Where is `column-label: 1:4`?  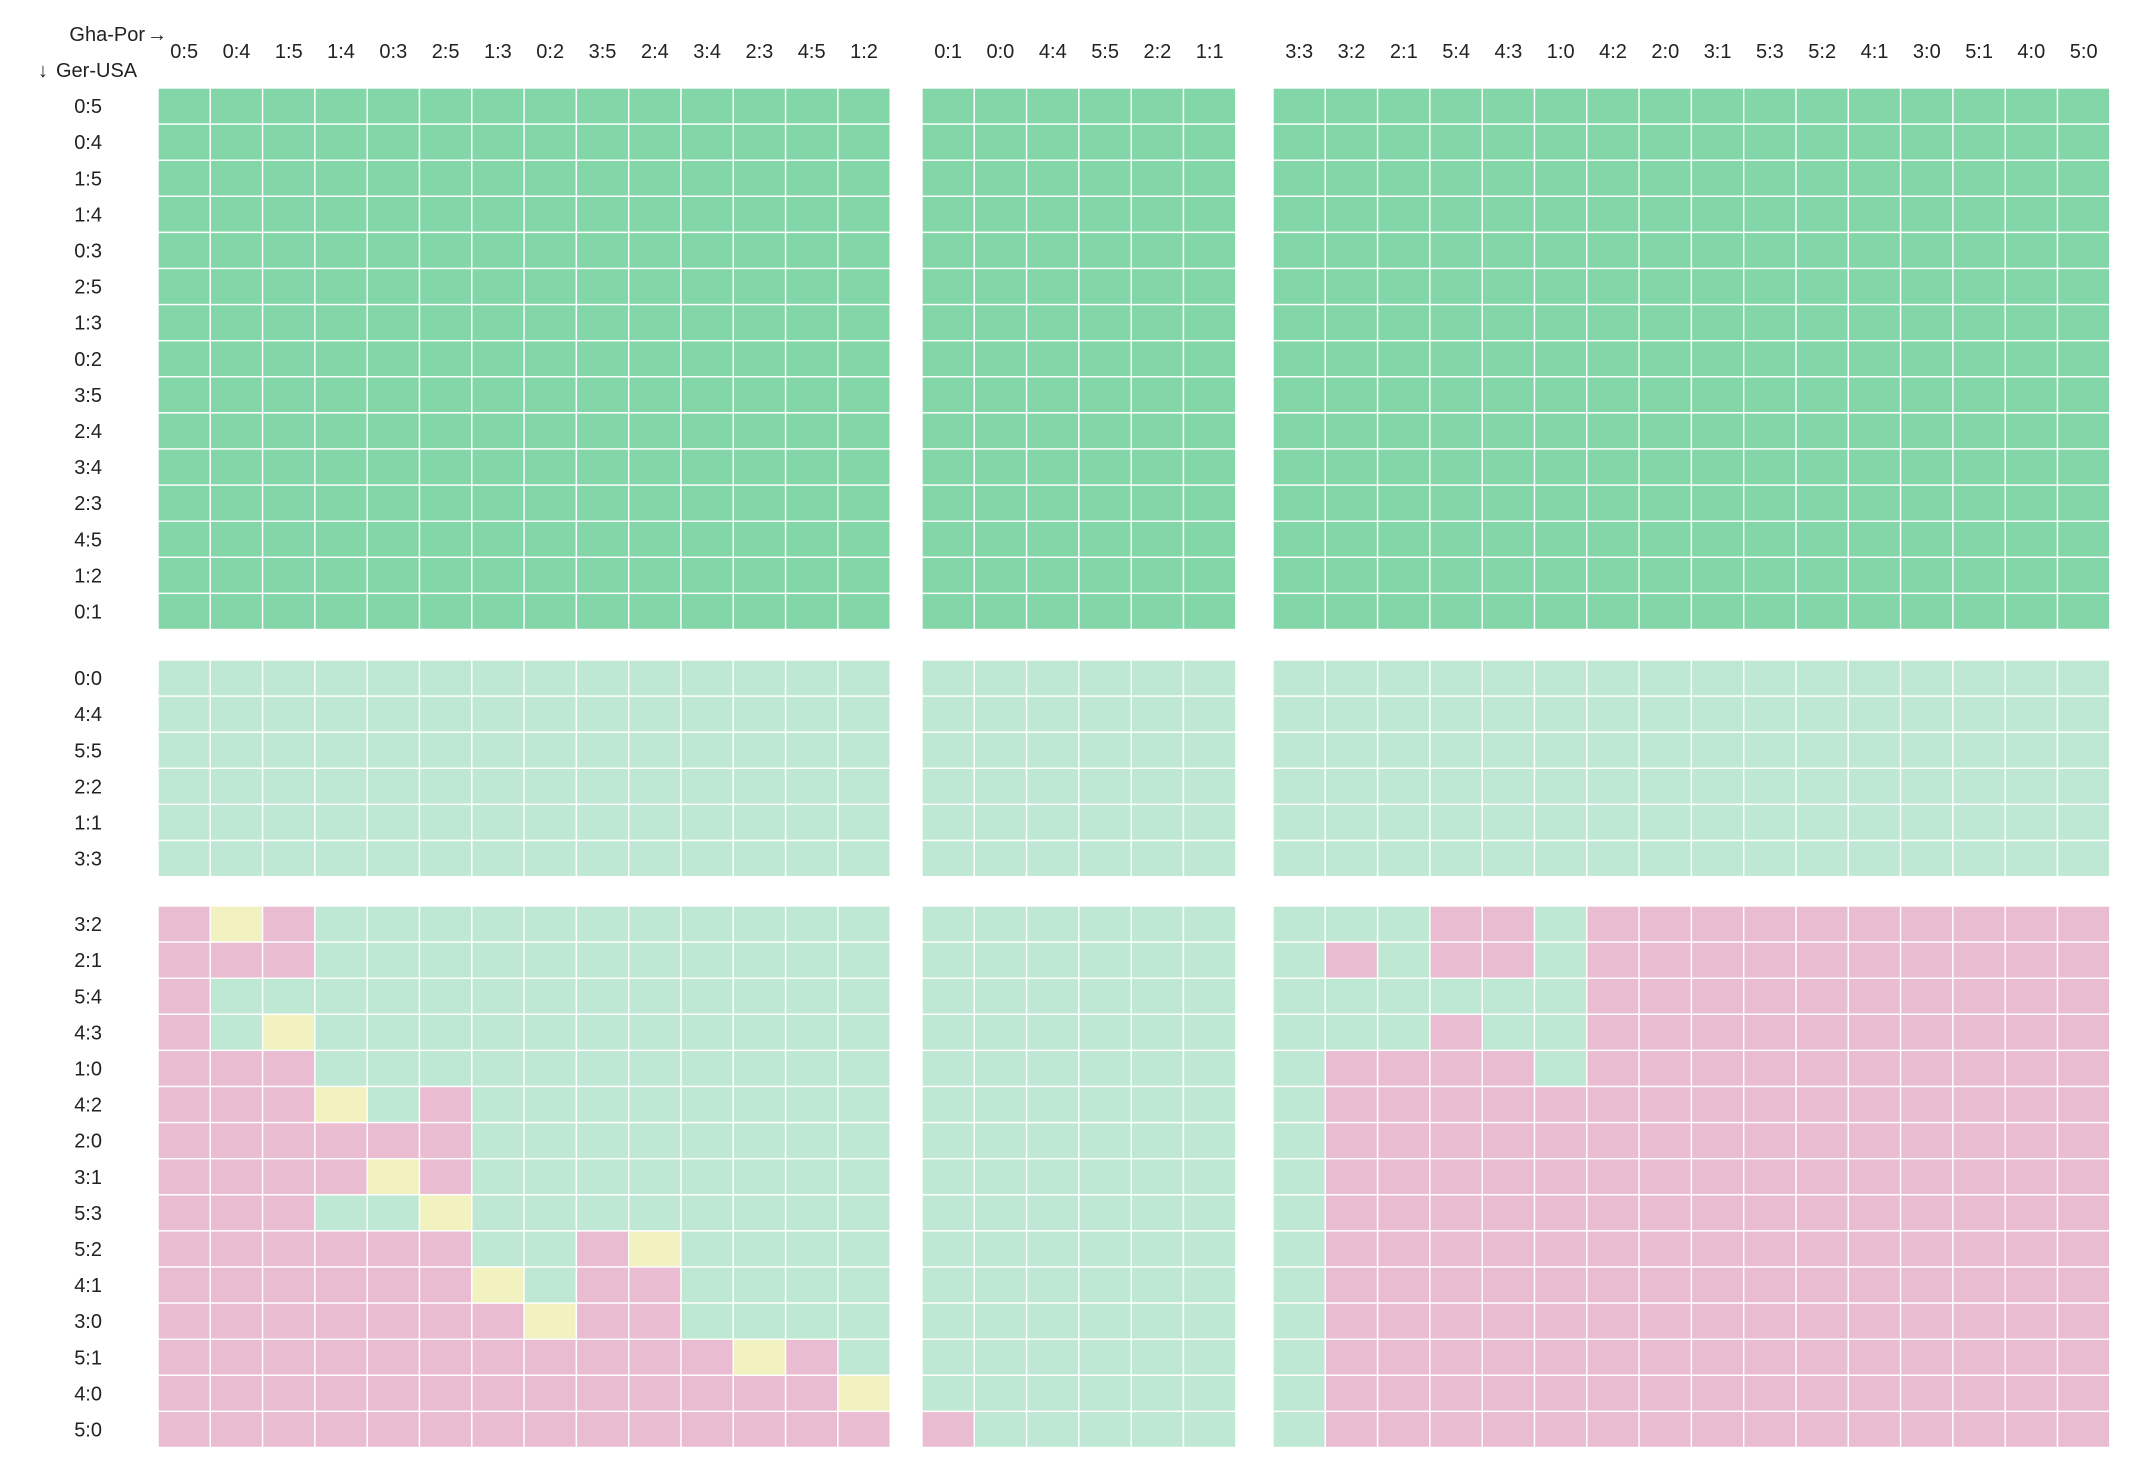 column-label: 1:4 is located at coordinates (341, 52).